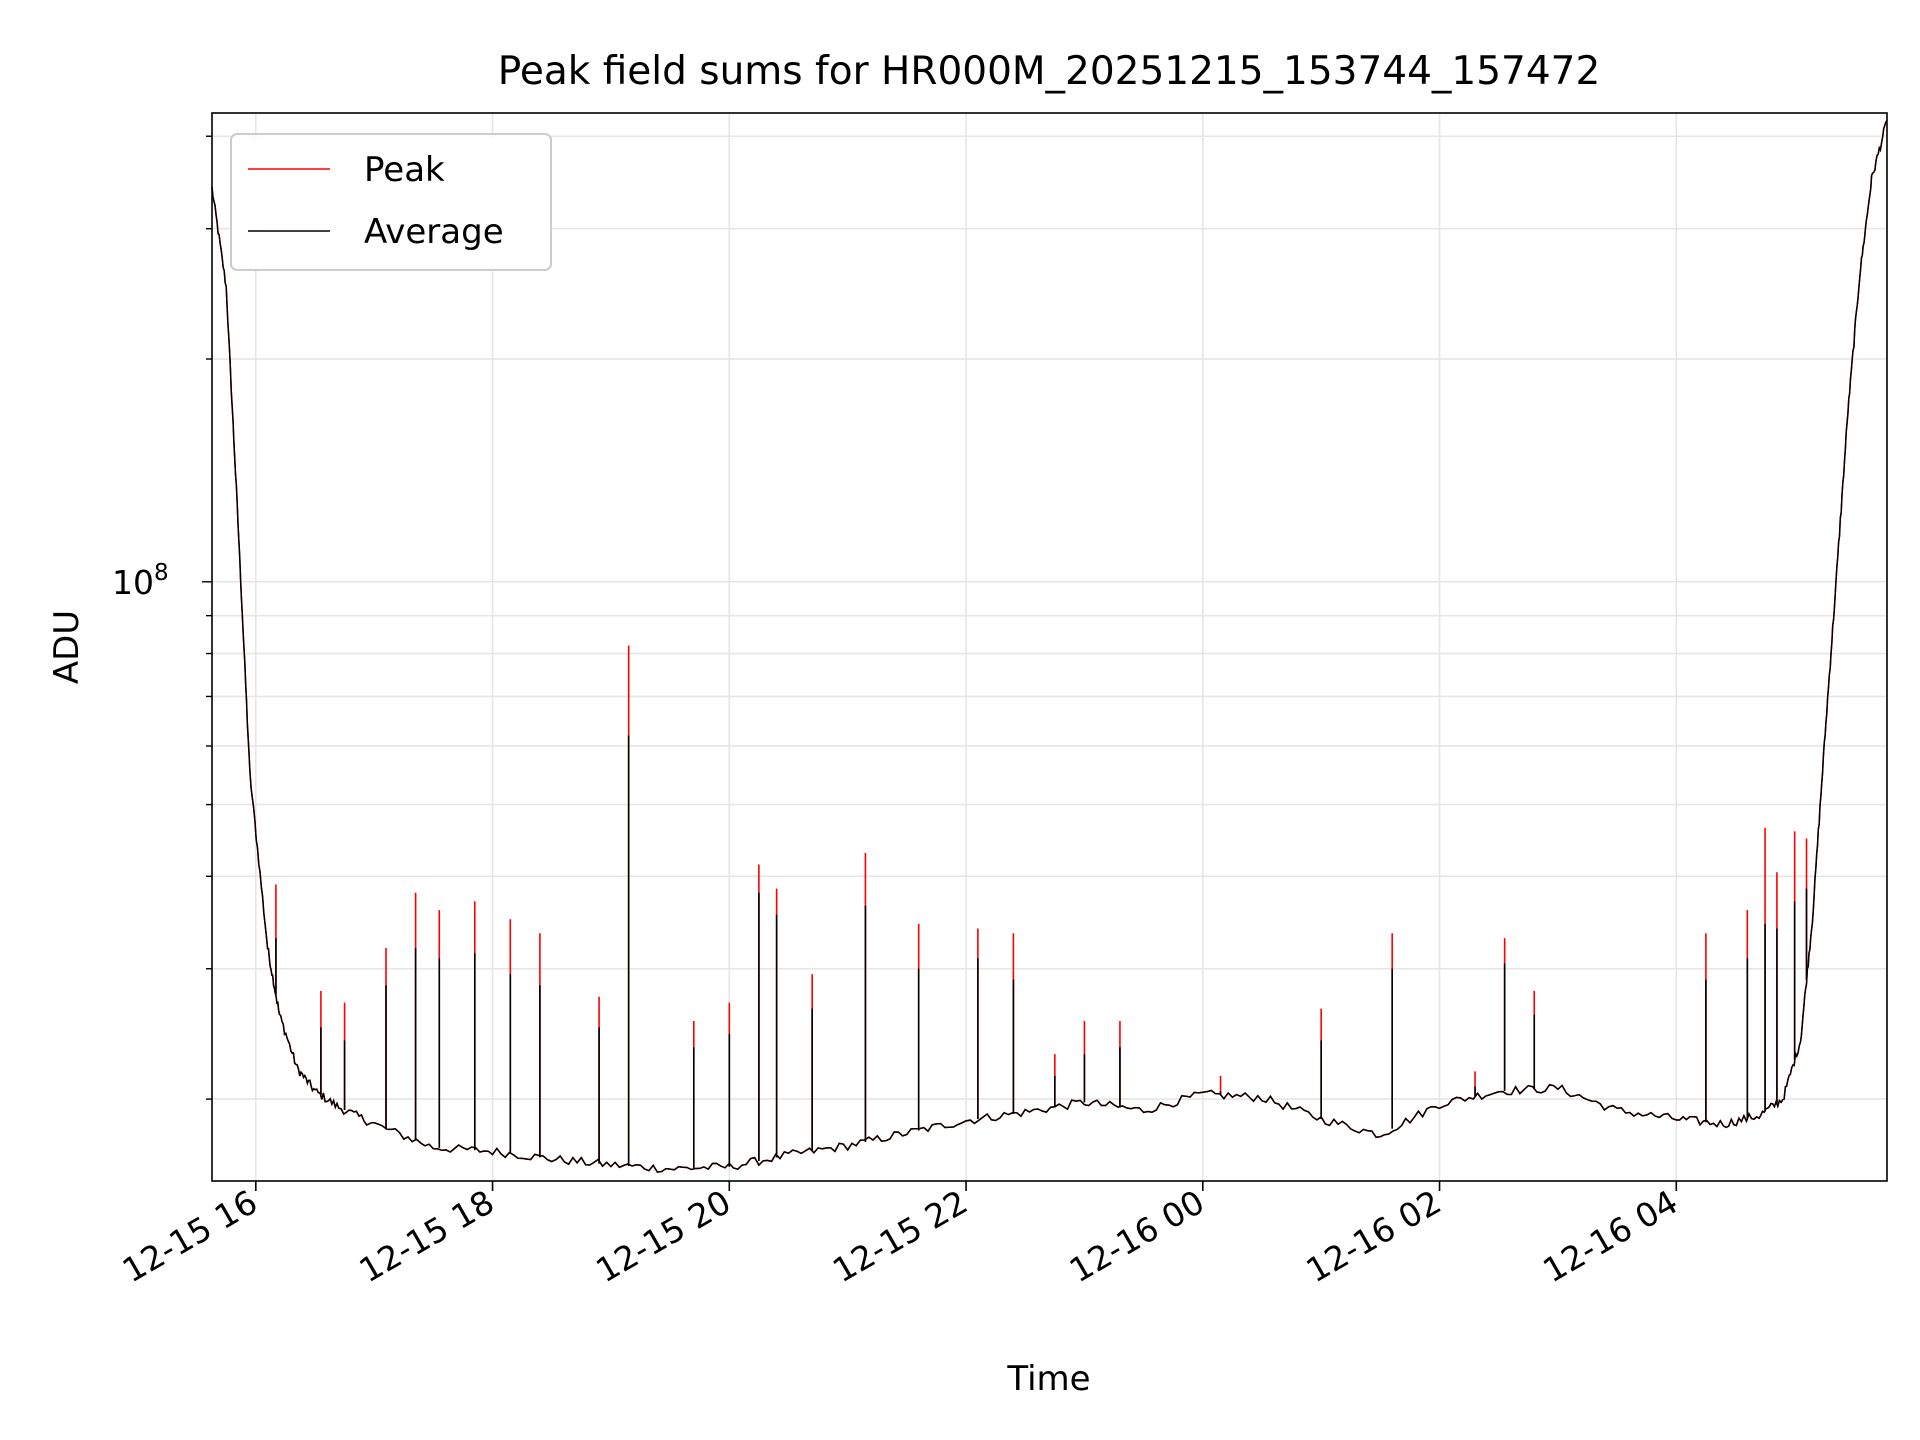 The height and width of the screenshot is (1440, 1920). I want to click on y-tick-label: 108, so click(140, 581).